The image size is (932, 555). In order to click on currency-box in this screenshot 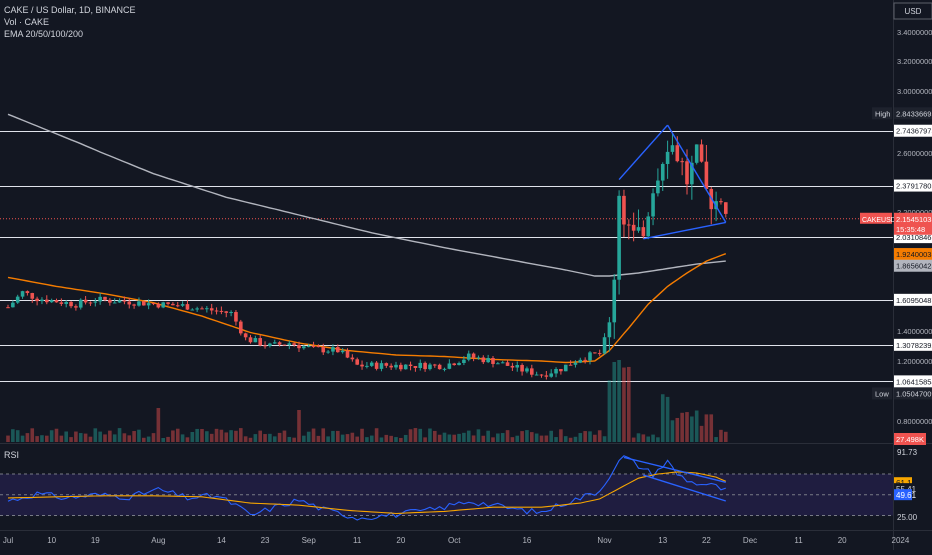, I will do `click(912, 11)`.